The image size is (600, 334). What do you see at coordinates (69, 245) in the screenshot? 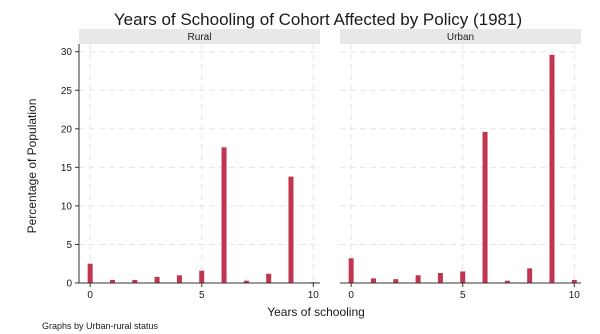
I see `y-tick-label: 5` at bounding box center [69, 245].